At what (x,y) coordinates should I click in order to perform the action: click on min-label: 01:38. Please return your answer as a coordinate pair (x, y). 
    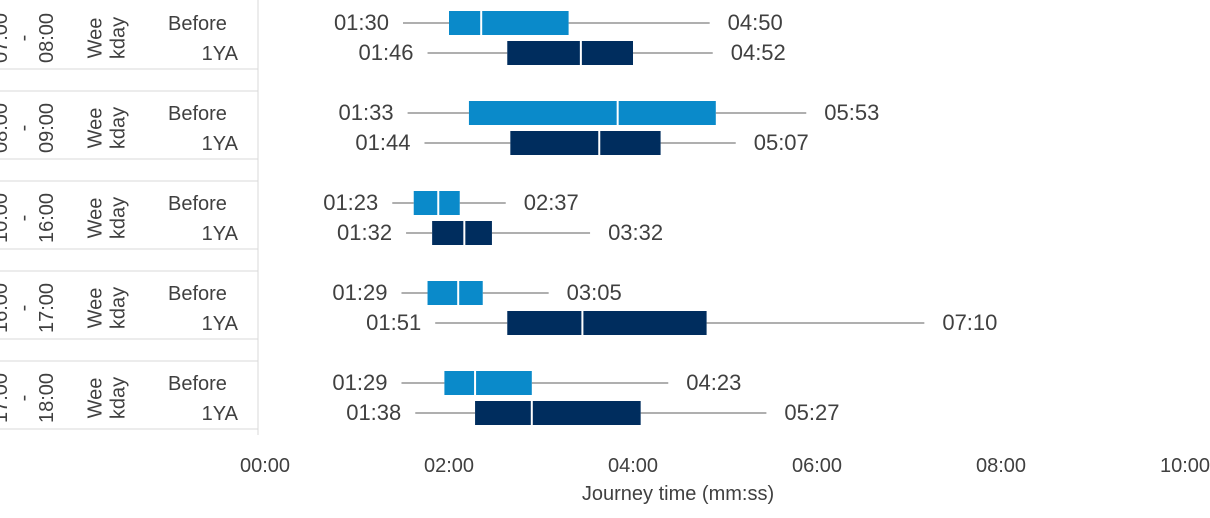
    Looking at the image, I should click on (373, 412).